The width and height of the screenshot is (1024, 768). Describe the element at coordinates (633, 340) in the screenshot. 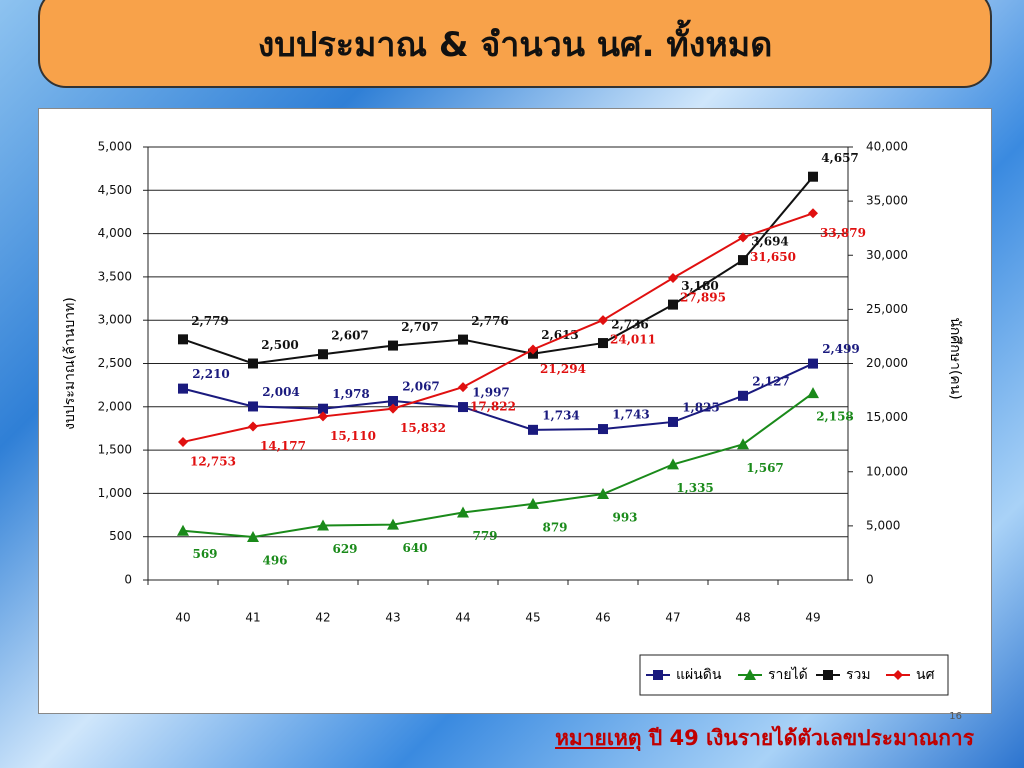

I see `data-label: 24,011` at that location.